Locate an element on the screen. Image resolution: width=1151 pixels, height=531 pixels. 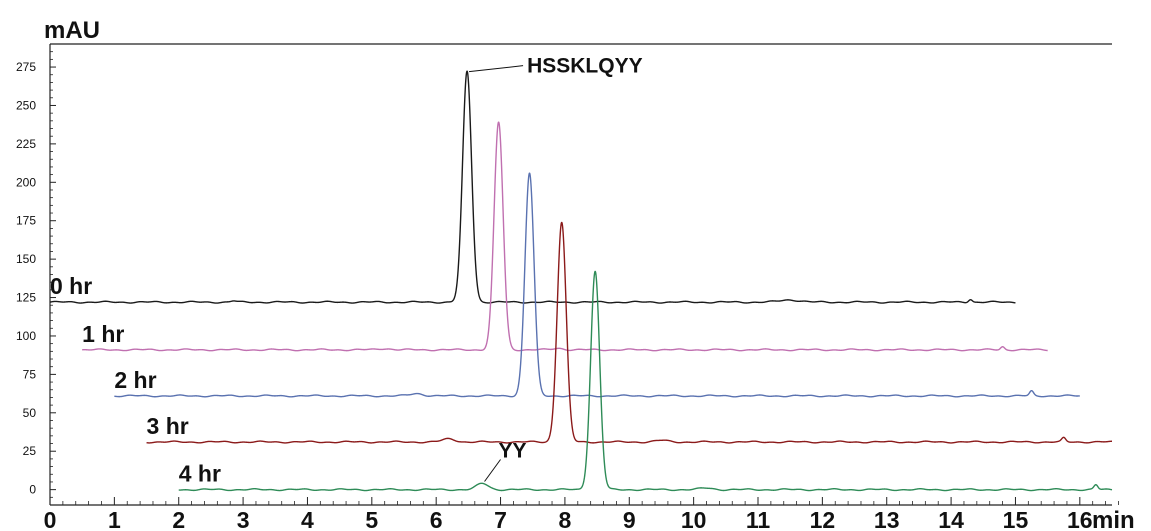
x-tick-label: 9 is located at coordinates (629, 519).